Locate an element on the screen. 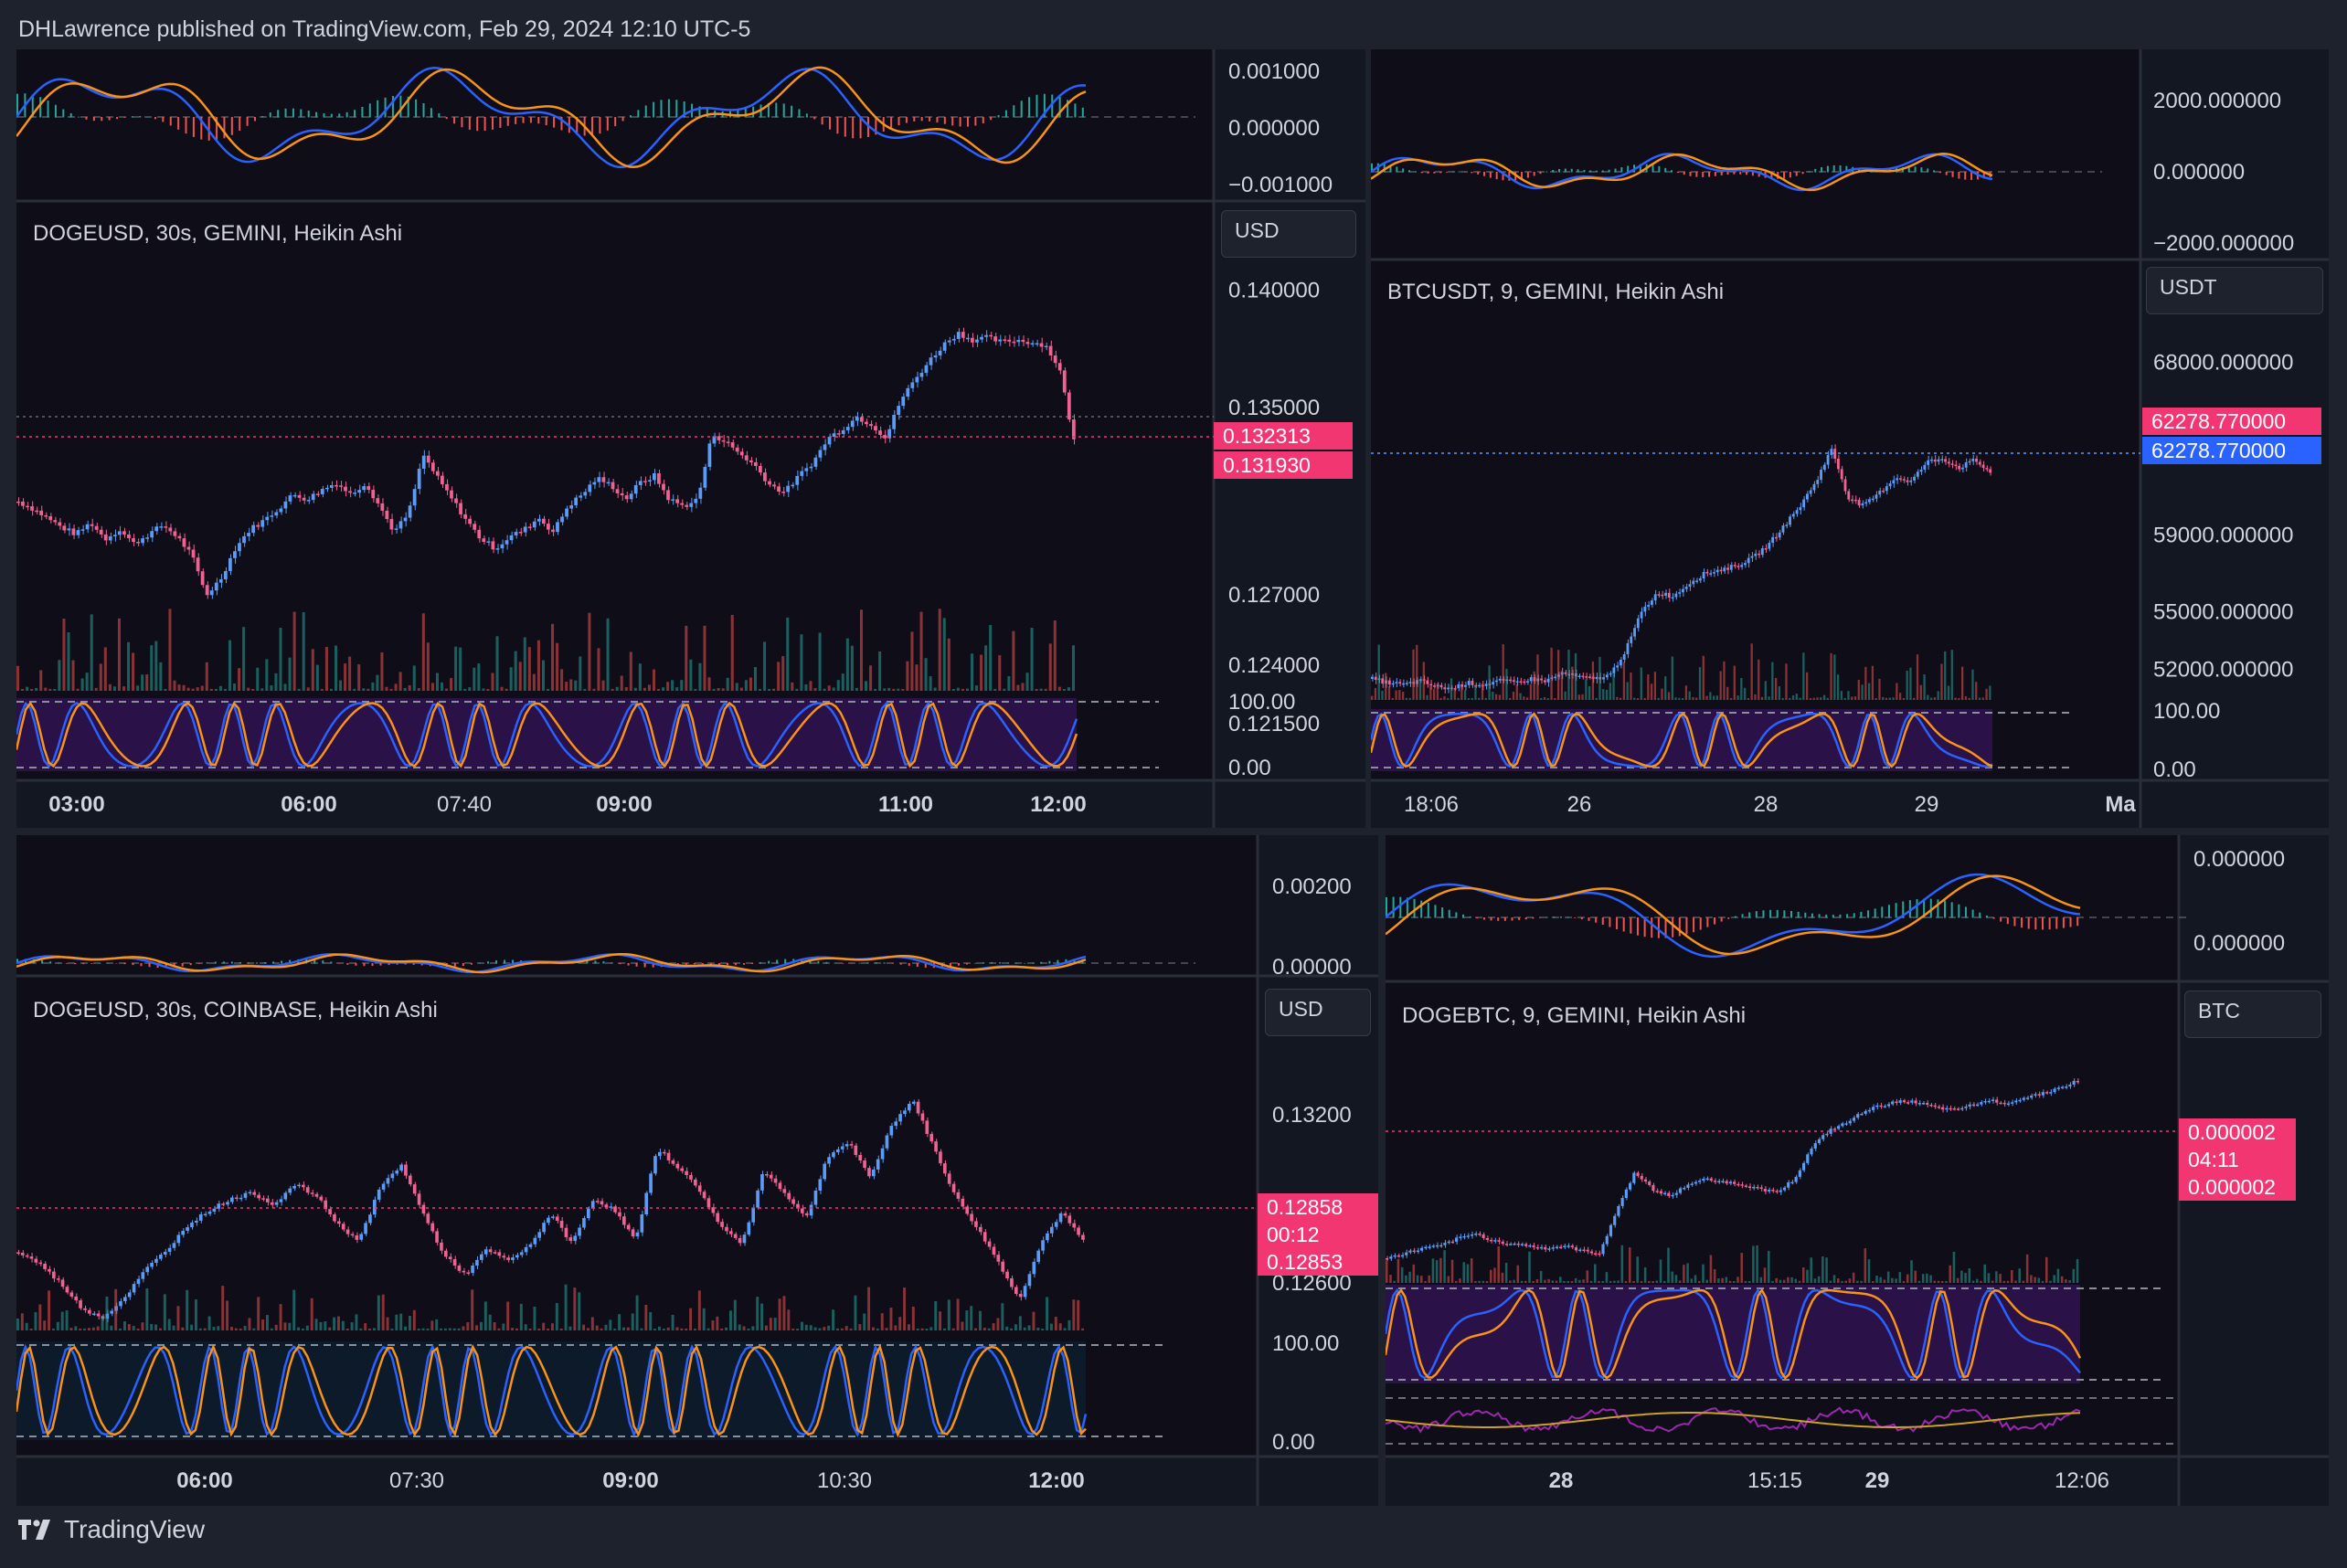 The width and height of the screenshot is (2347, 1568). currency-button: BTC is located at coordinates (2252, 1015).